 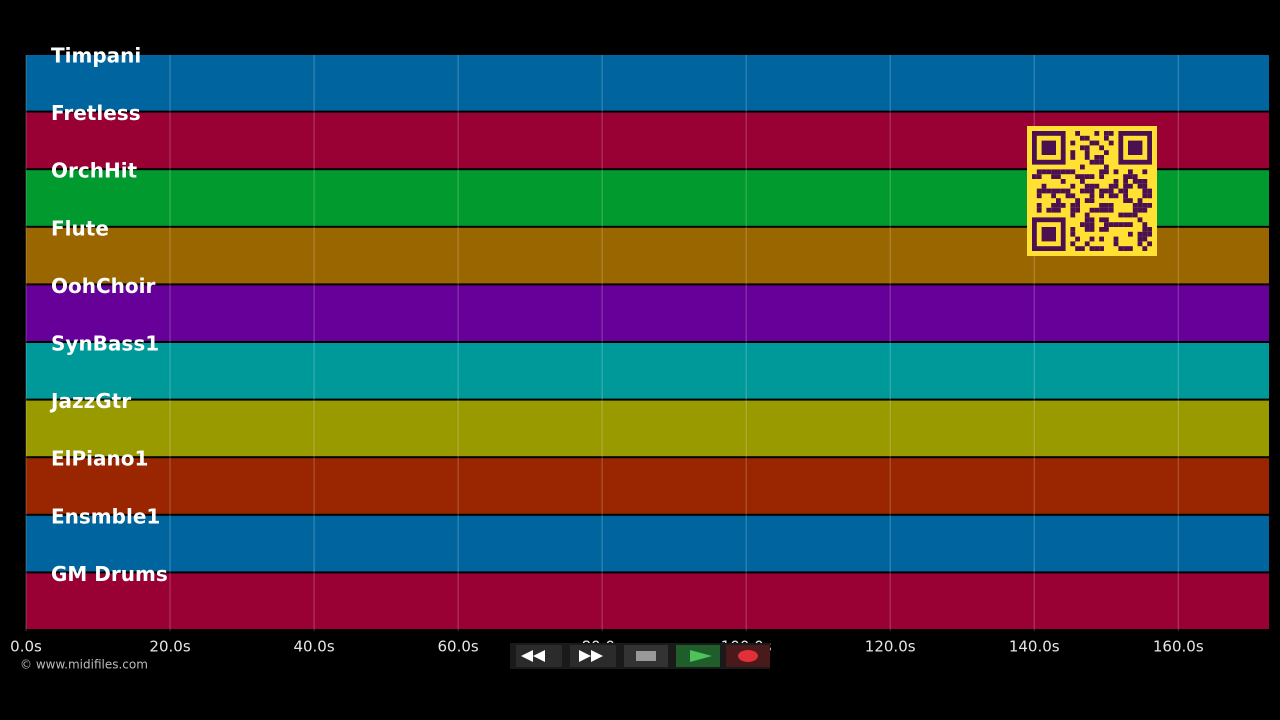 What do you see at coordinates (103, 286) in the screenshot?
I see `track-name: OohChoir` at bounding box center [103, 286].